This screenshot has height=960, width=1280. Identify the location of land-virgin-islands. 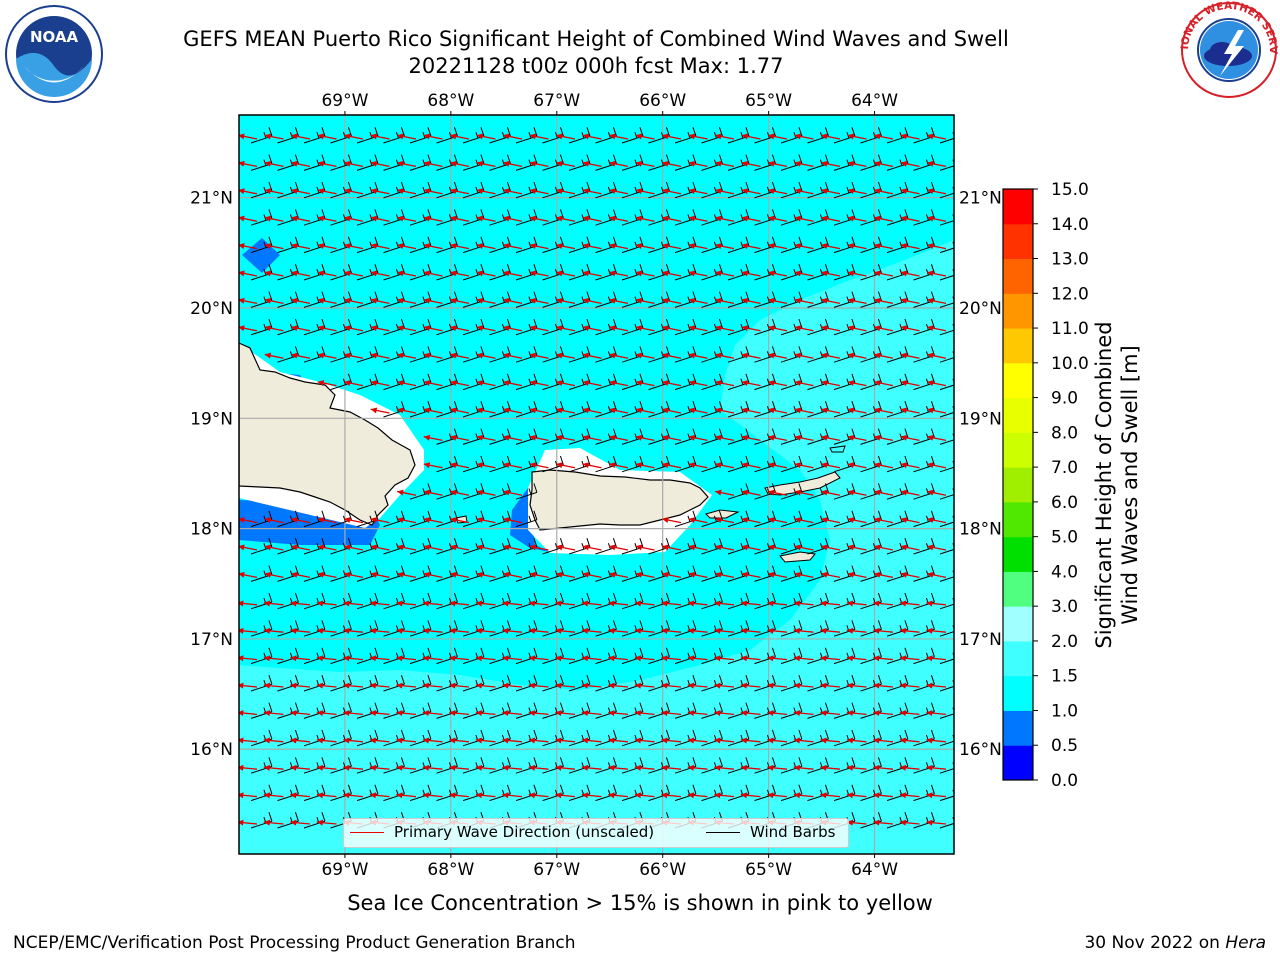
(802, 483).